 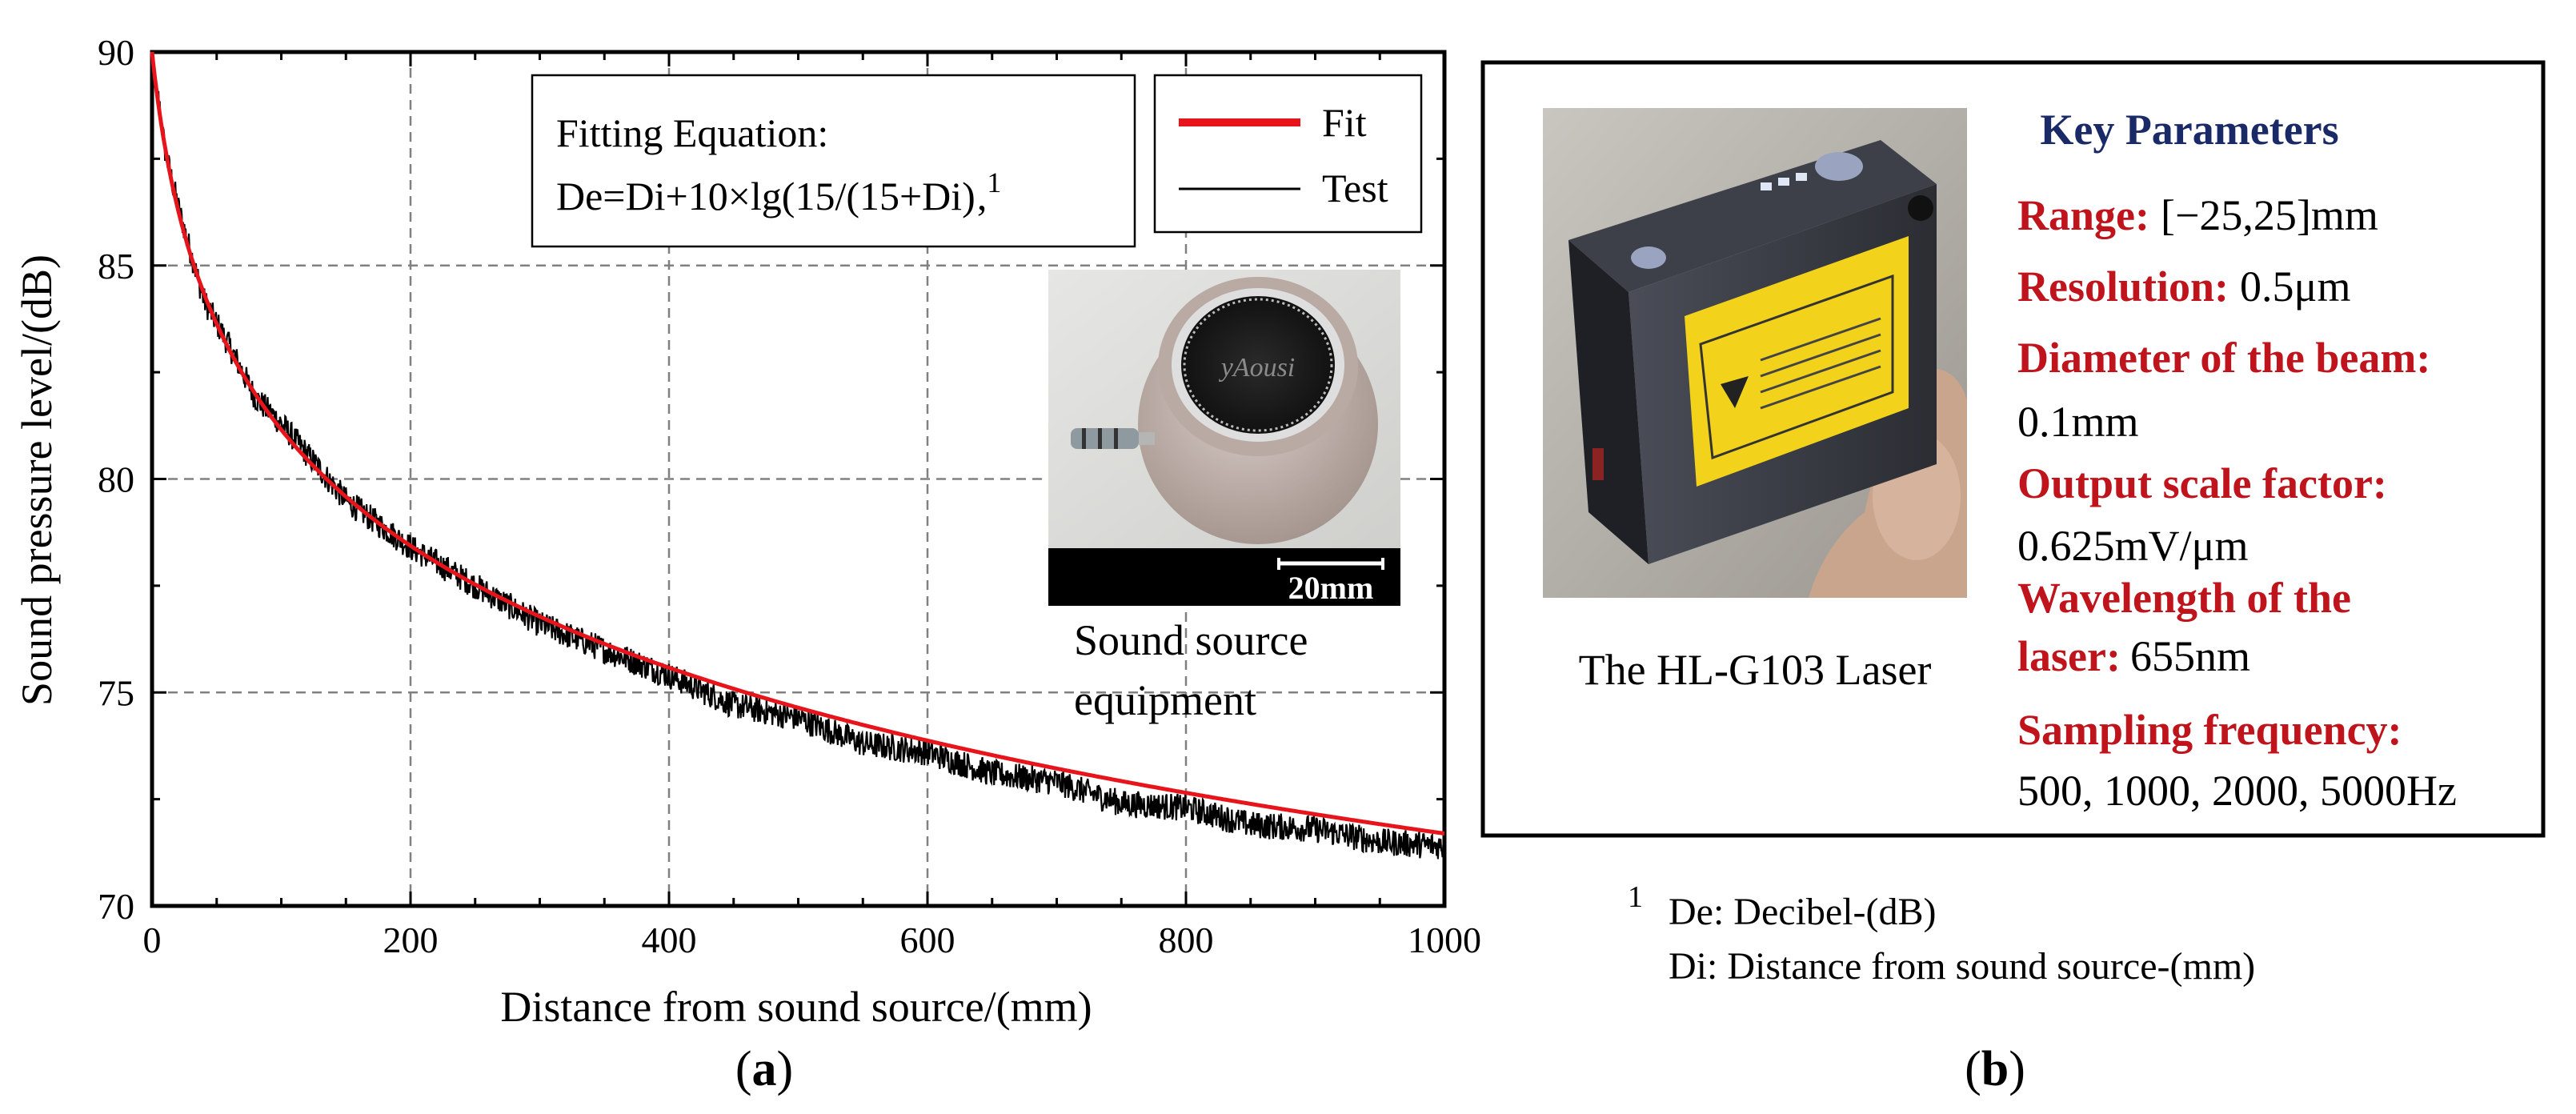 I want to click on x-tick-label: 600, so click(x=927, y=940).